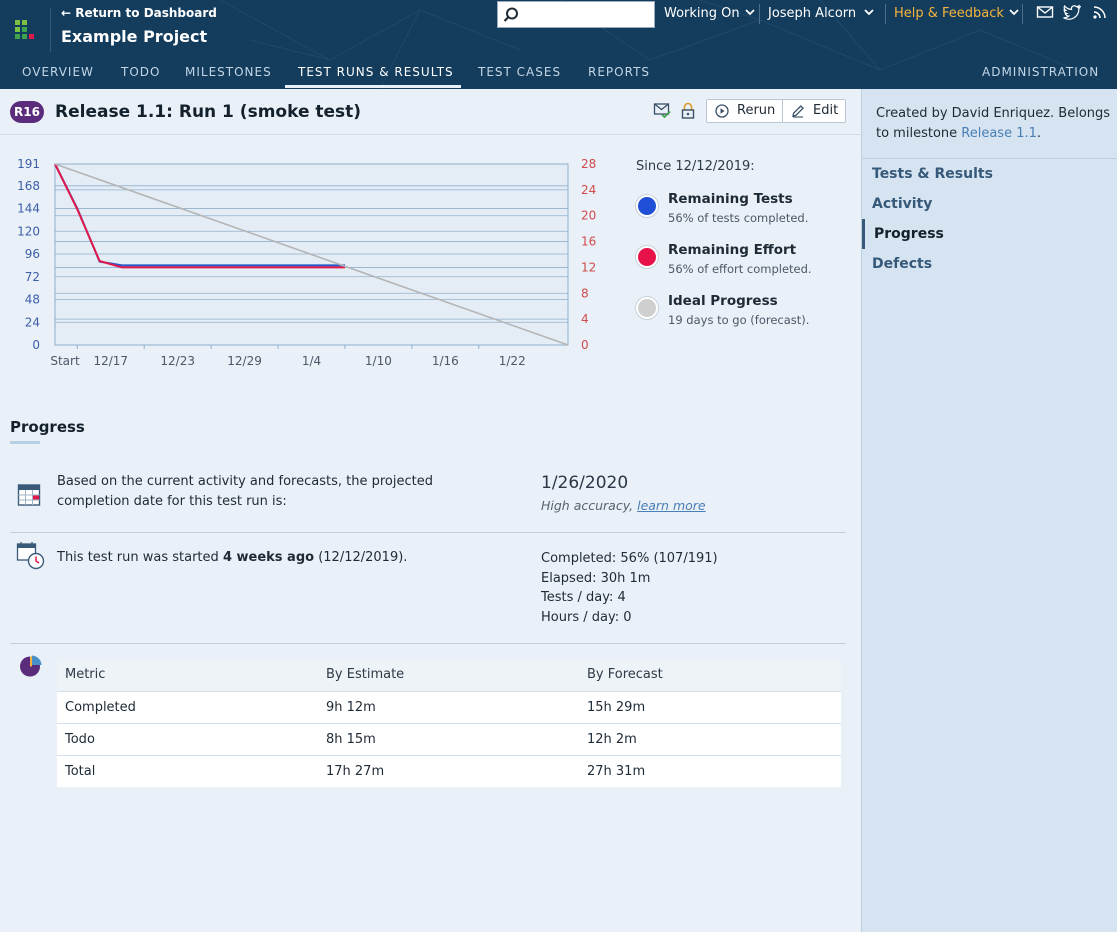 Image resolution: width=1117 pixels, height=932 pixels. What do you see at coordinates (138, 557) in the screenshot?
I see `run-started-prefix: This test run was started` at bounding box center [138, 557].